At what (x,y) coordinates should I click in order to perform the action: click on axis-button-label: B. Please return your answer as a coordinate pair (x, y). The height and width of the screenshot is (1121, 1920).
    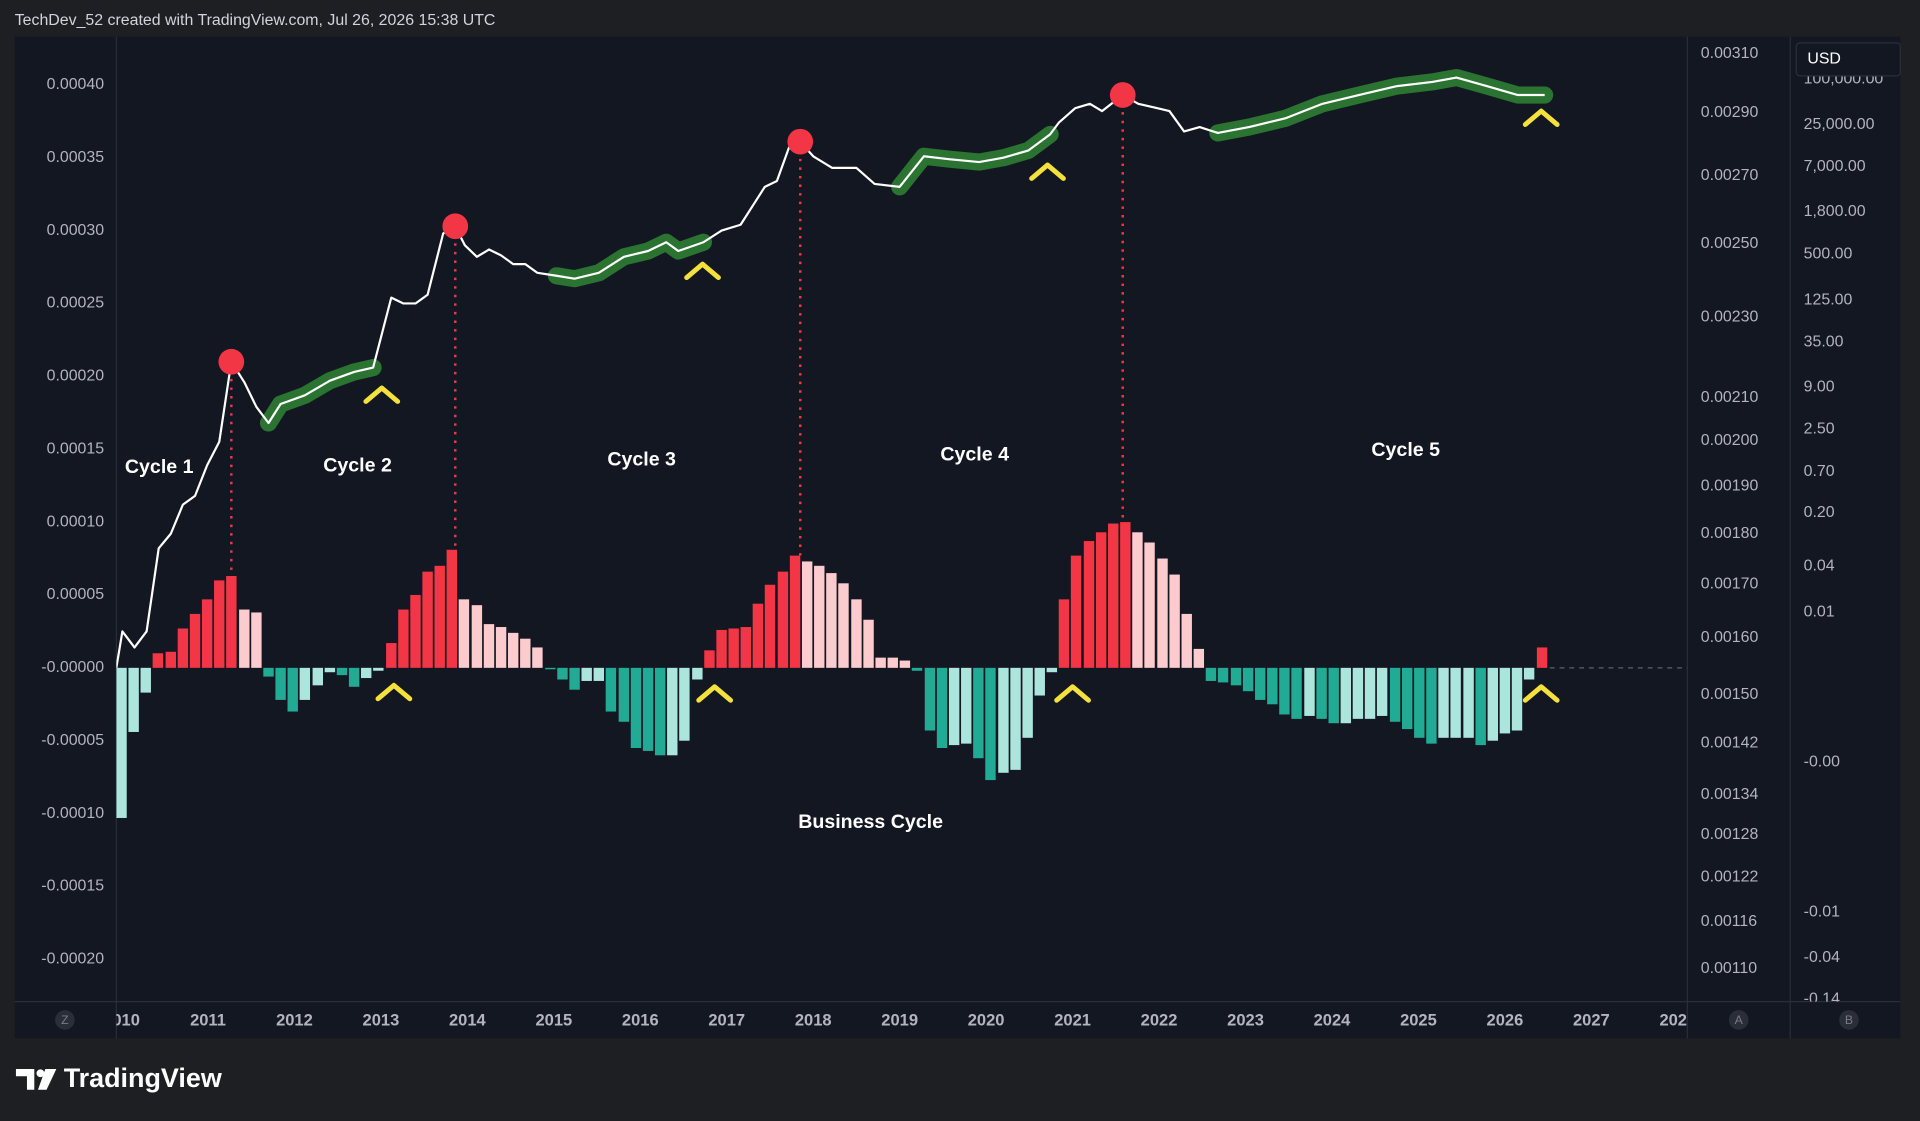
    Looking at the image, I should click on (1849, 1020).